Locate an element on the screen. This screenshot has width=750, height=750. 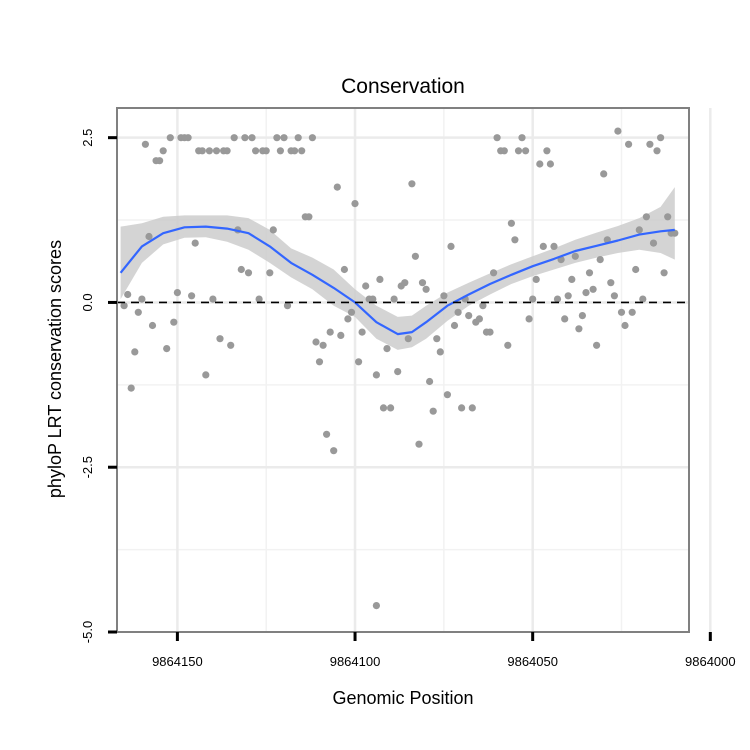
x-tick-label: 9864100 is located at coordinates (355, 661).